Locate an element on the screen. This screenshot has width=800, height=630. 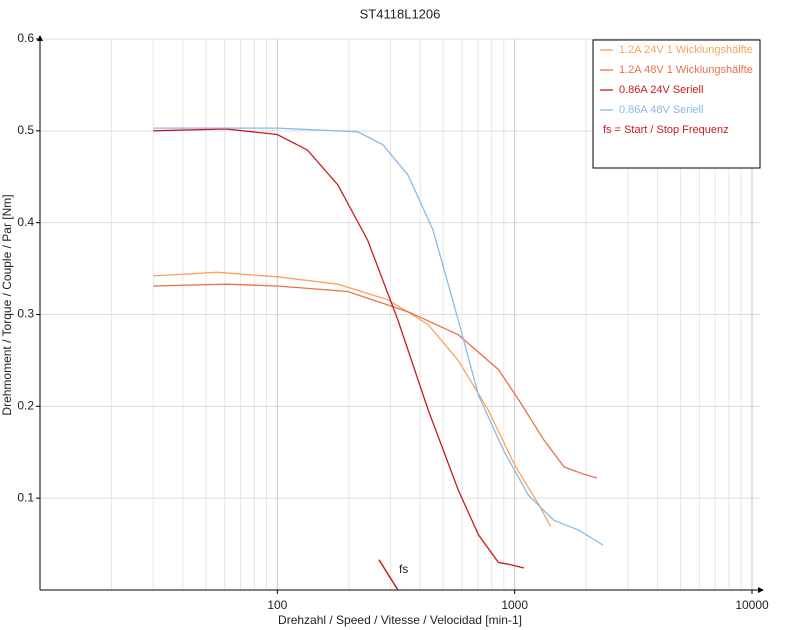
y-tick-label: 0.1 is located at coordinates (25, 497).